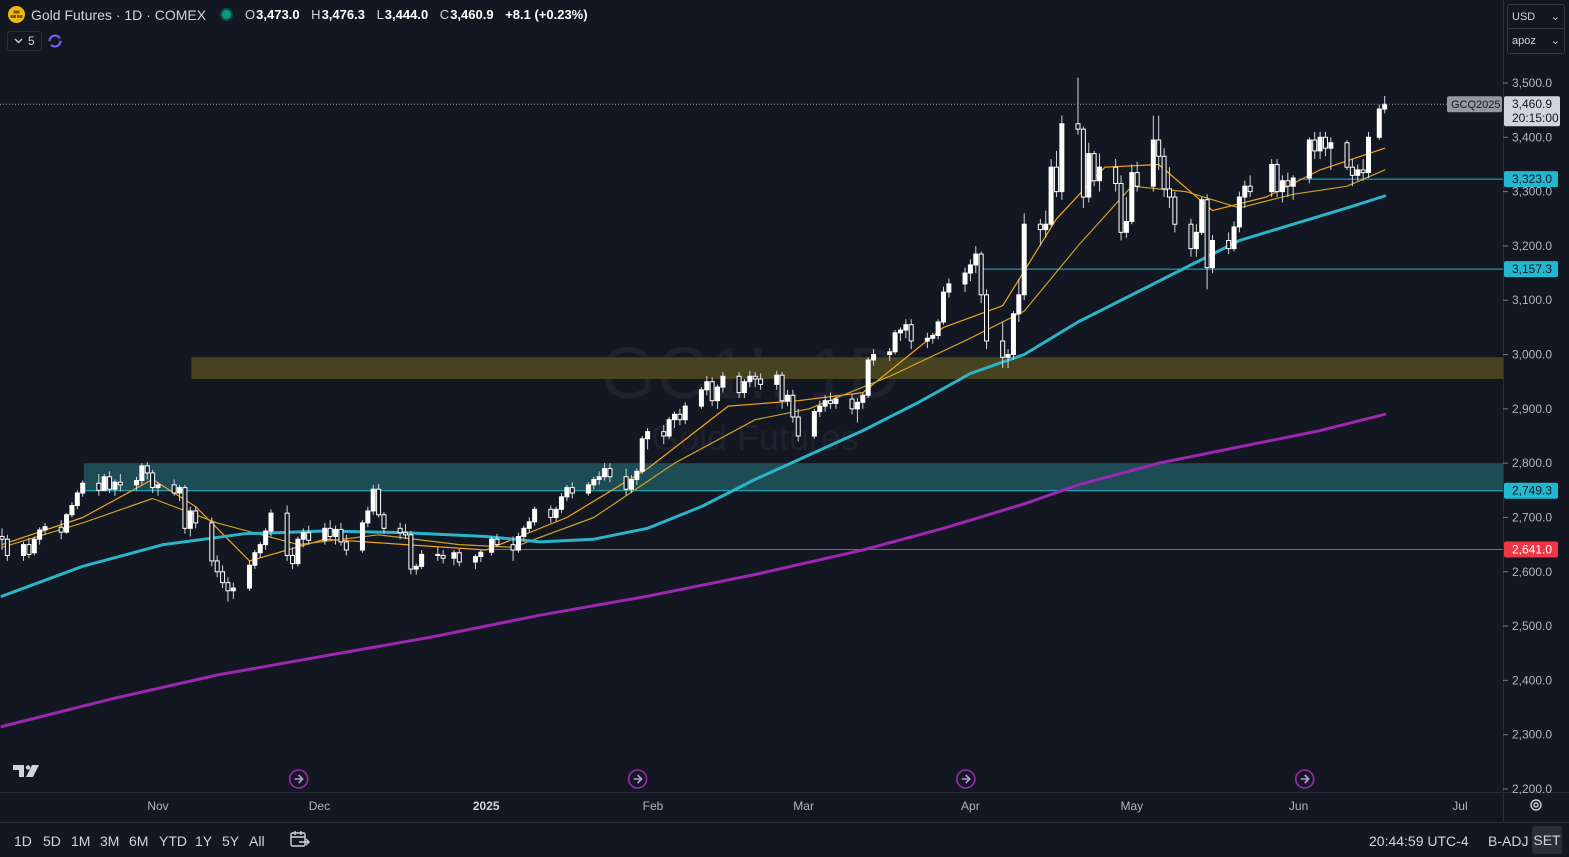  Describe the element at coordinates (119, 14) in the screenshot. I see `symbol-title: Gold Futures · 1D · COMEX` at that location.